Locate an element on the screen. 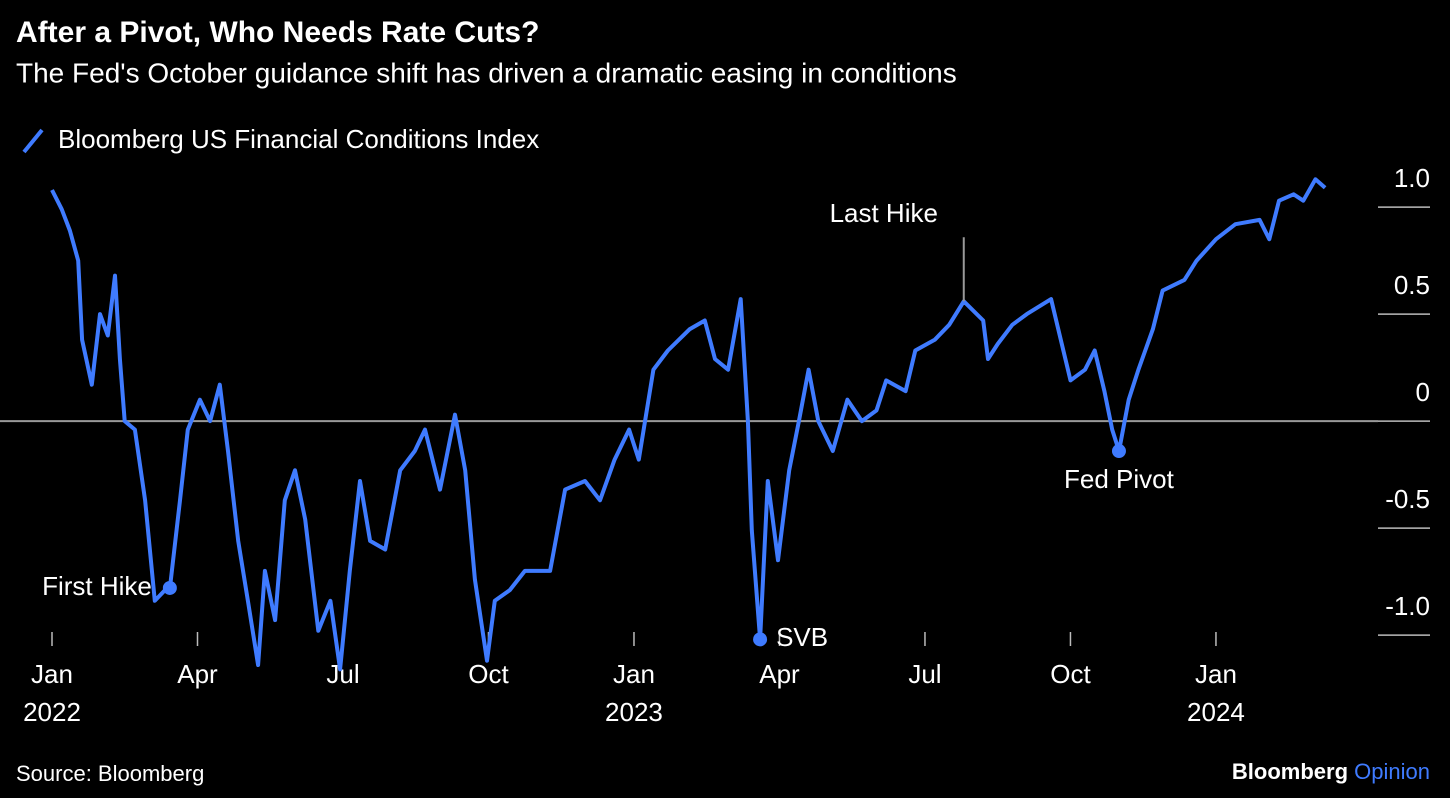 Image resolution: width=1450 pixels, height=798 pixels. y-tick-label: -0.5 is located at coordinates (1407, 499).